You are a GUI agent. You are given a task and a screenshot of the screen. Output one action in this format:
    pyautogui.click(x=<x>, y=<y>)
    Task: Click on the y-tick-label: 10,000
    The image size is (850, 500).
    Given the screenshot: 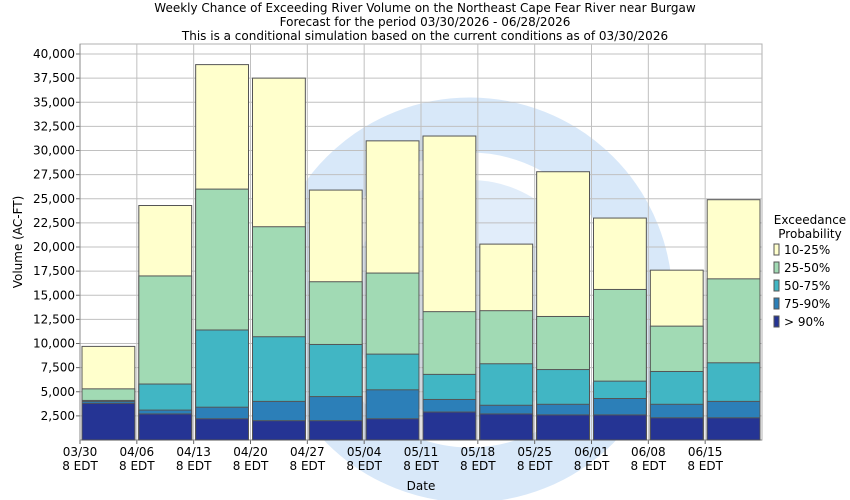 What is the action you would take?
    pyautogui.click(x=54, y=344)
    